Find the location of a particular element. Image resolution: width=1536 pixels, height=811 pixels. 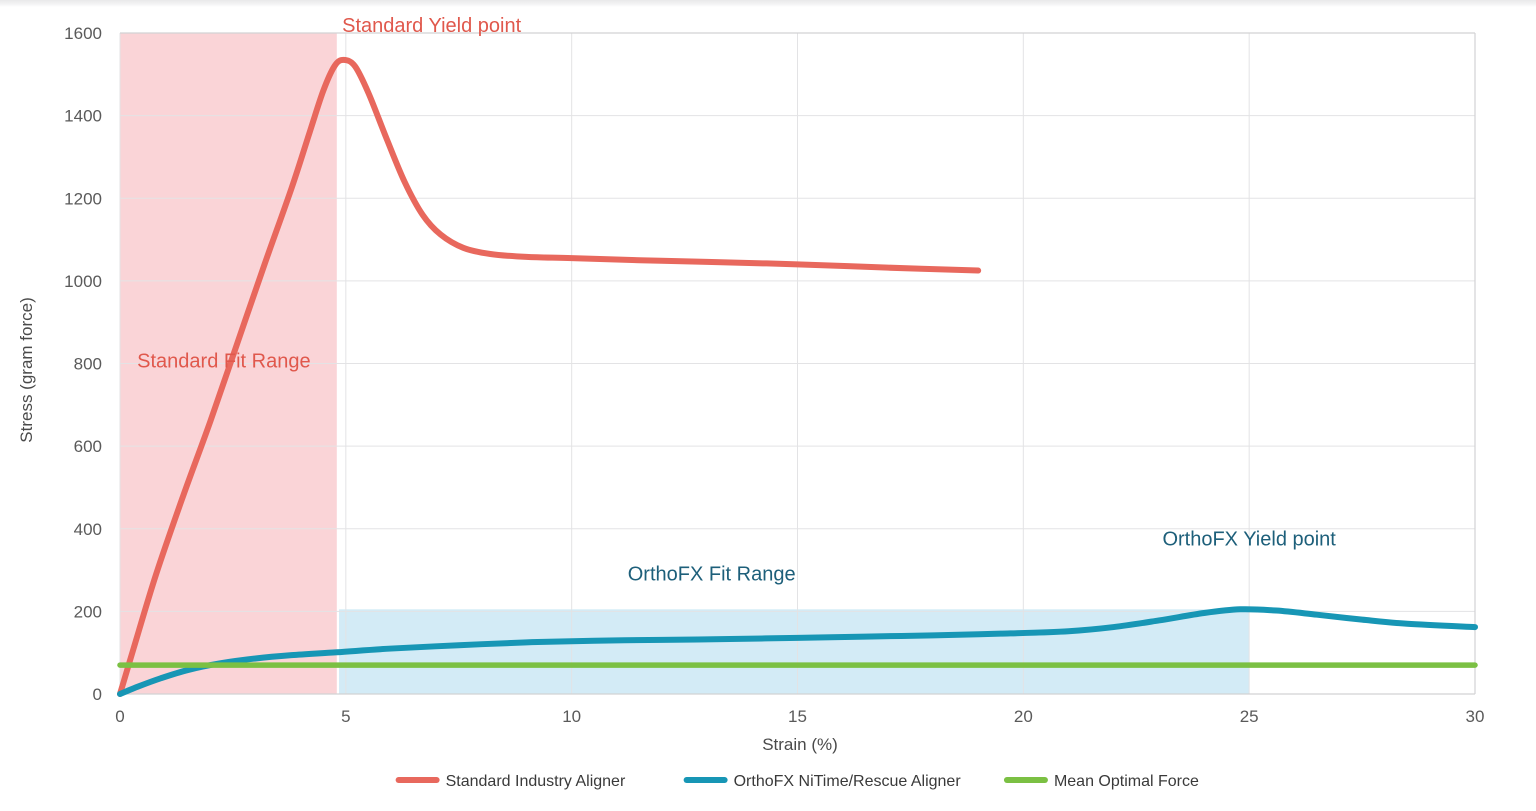

x-axis-title: Strain (%) is located at coordinates (800, 744).